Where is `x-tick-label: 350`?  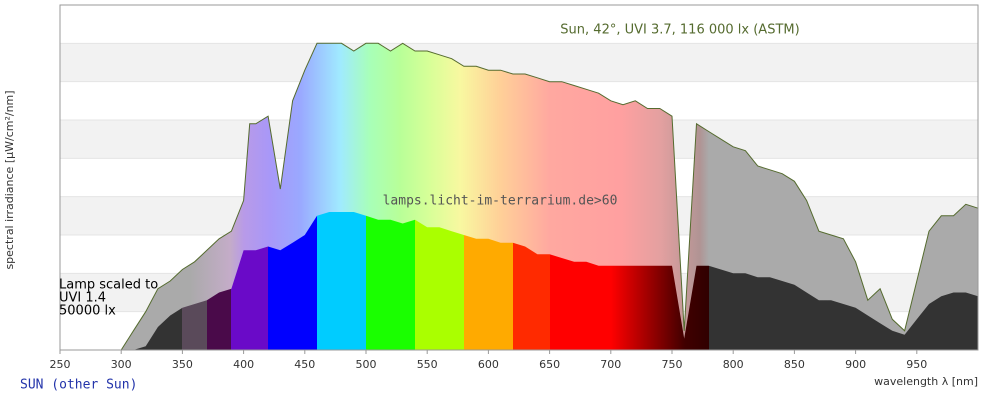 x-tick-label: 350 is located at coordinates (182, 364).